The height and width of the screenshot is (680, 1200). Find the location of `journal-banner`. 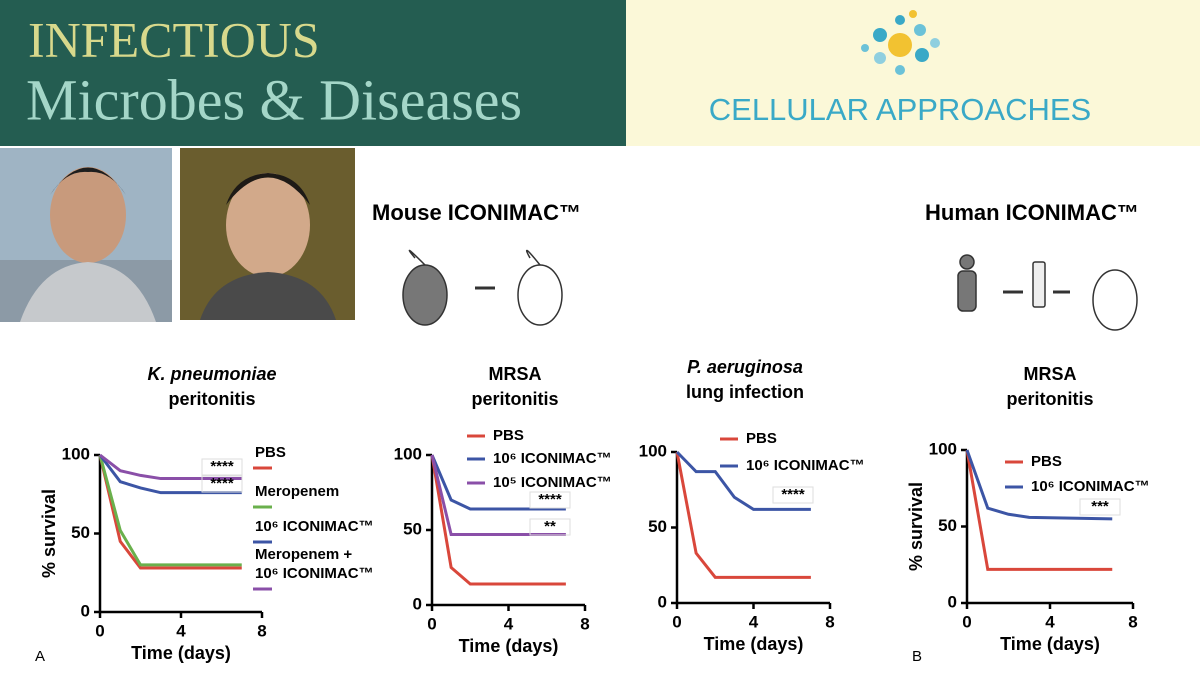

journal-banner is located at coordinates (313, 73).